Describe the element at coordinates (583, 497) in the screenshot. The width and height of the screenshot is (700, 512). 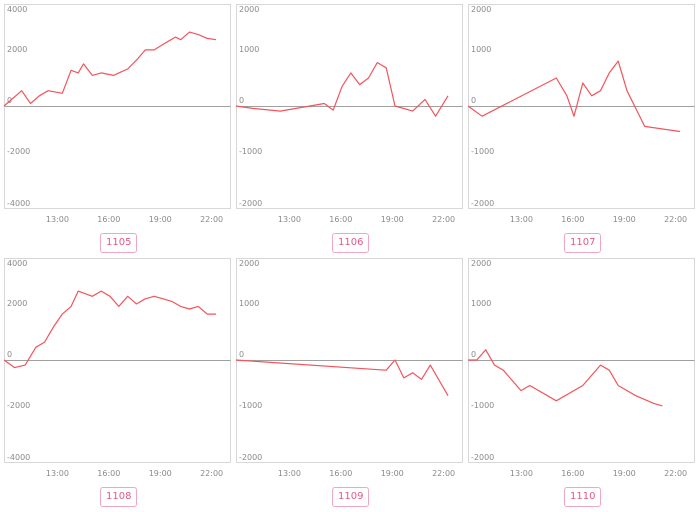
I see `chart-label-badge: 1110` at that location.